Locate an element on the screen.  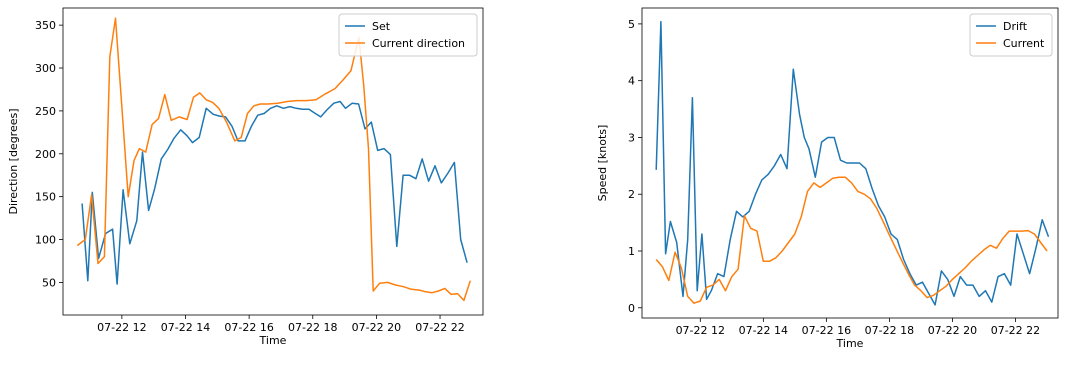
y-axis-label: Direction [degrees] is located at coordinates (13, 161).